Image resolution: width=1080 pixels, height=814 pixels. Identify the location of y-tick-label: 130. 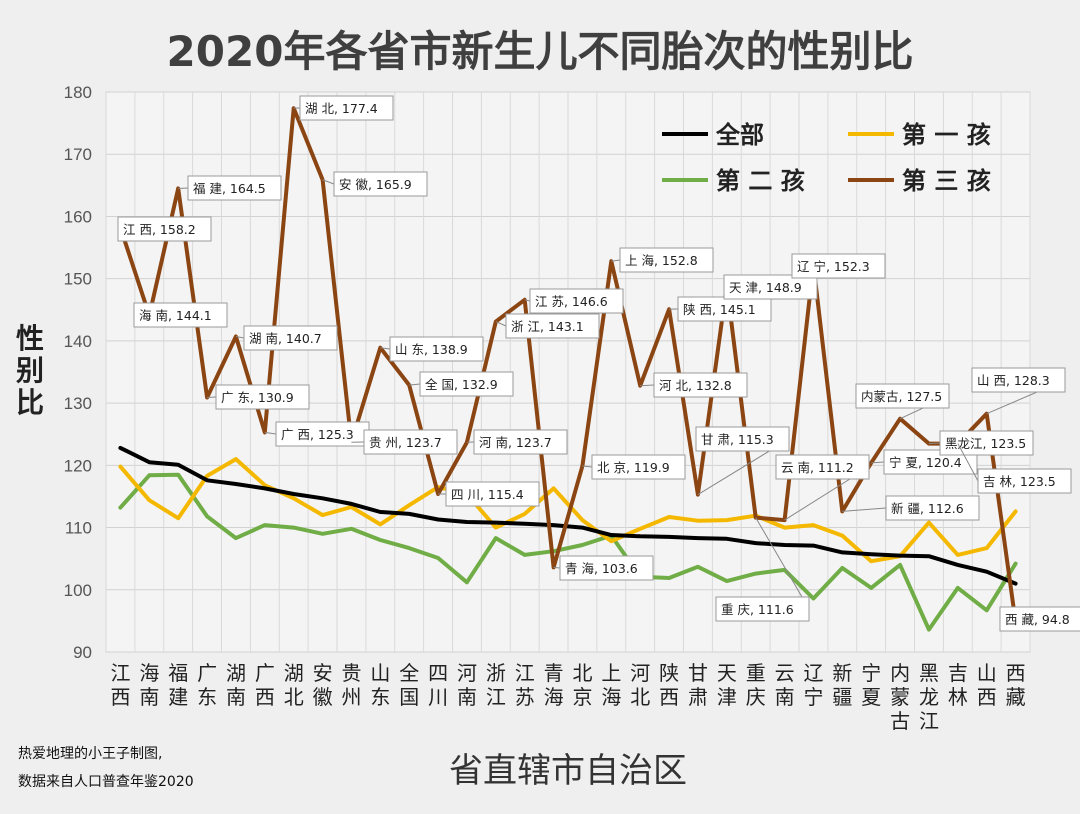
(78, 403).